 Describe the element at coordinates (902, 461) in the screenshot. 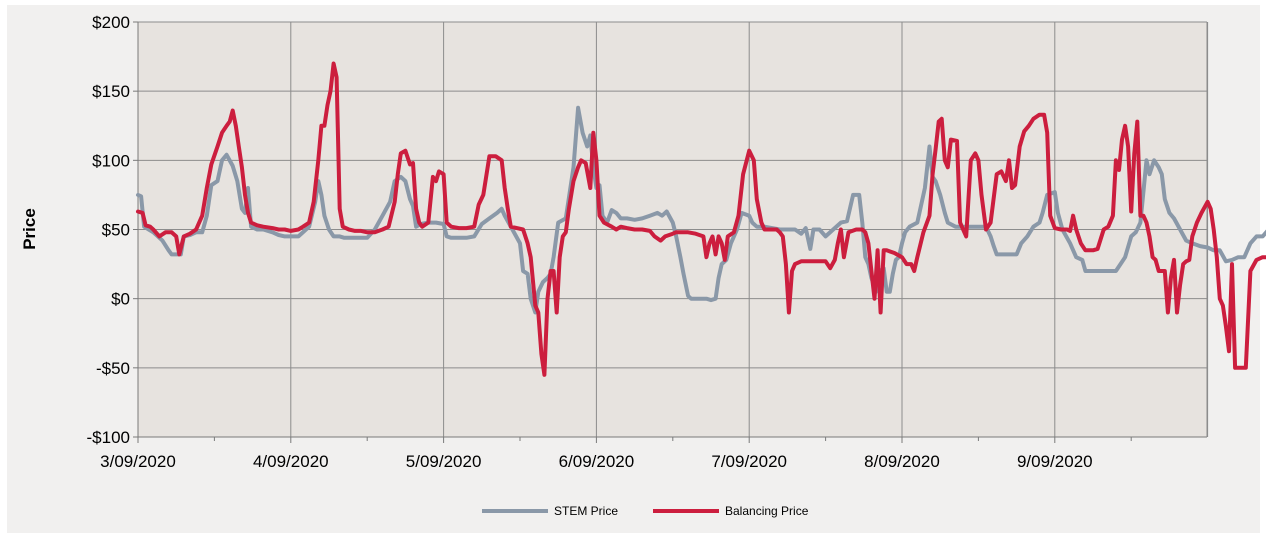

I see `x-tick-label: 8/09/2020` at that location.